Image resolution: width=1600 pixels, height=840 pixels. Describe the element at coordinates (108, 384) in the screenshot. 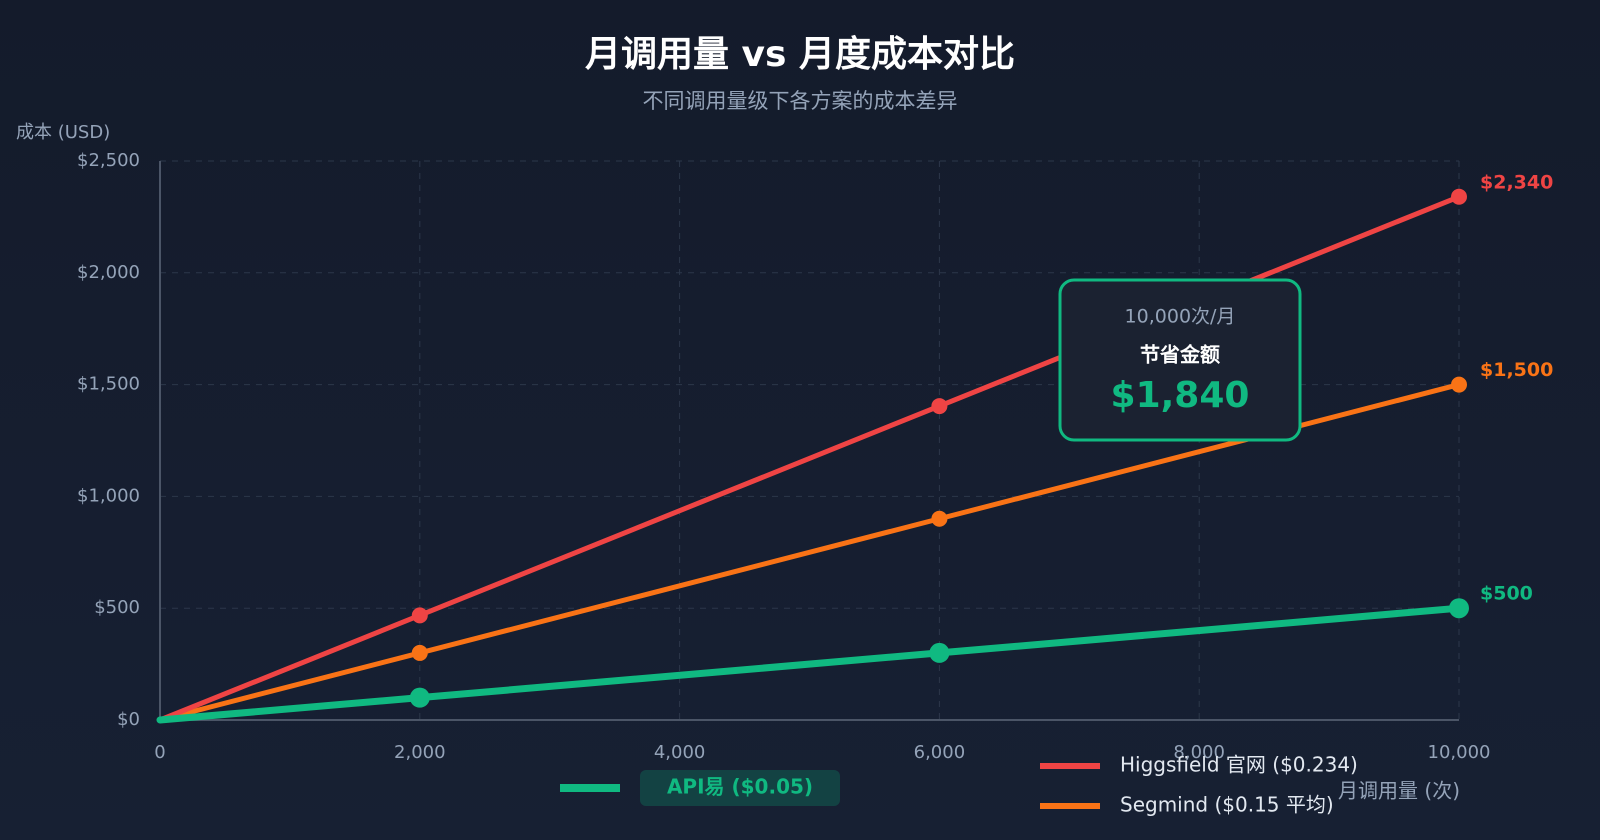

I see `y-tick-label: $1,500` at that location.